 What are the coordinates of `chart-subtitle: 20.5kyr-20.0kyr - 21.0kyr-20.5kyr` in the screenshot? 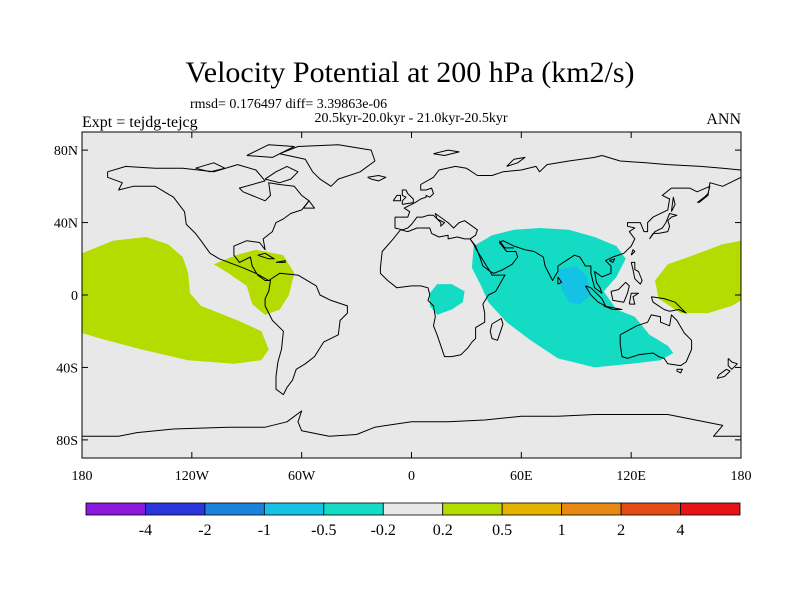 It's located at (410, 118).